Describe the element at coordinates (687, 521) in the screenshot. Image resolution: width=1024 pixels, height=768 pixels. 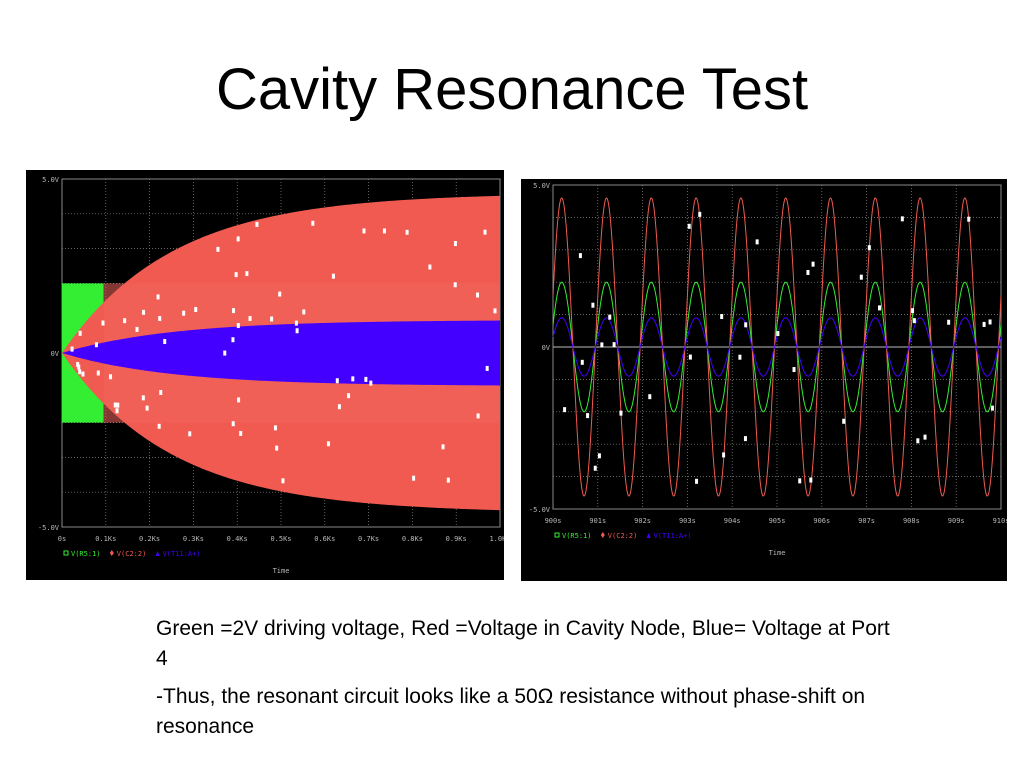
I see `x-tick-label: 903s` at that location.